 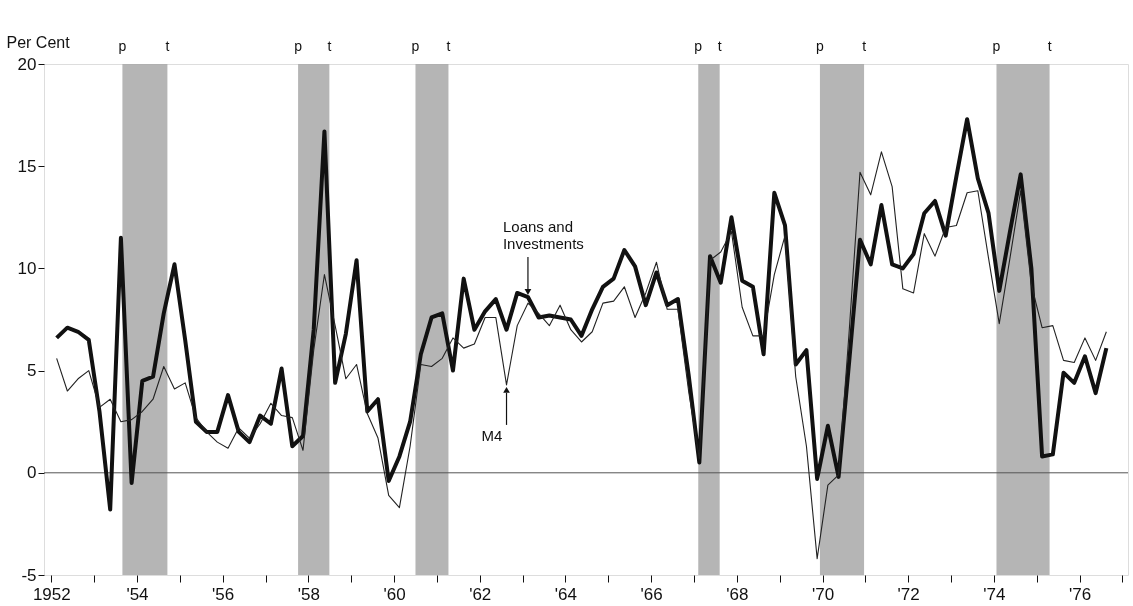 What do you see at coordinates (394, 594) in the screenshot?
I see `x-tick-label: '60` at bounding box center [394, 594].